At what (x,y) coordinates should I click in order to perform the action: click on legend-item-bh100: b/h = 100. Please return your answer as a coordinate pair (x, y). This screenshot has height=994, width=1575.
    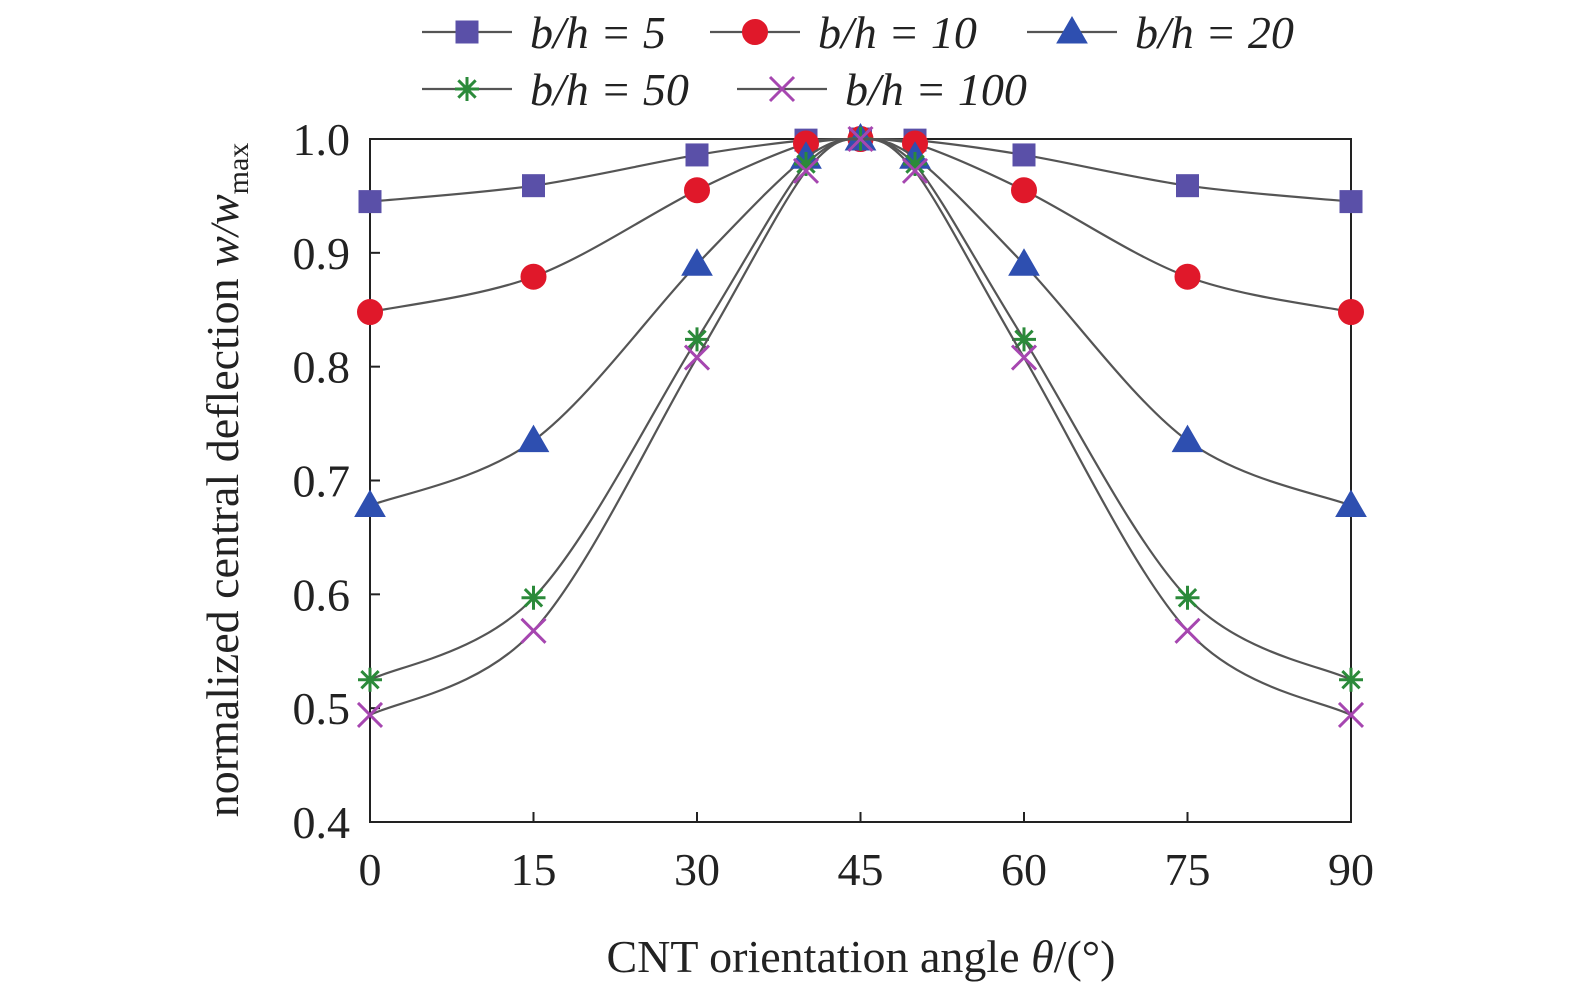
    Looking at the image, I should click on (882, 89).